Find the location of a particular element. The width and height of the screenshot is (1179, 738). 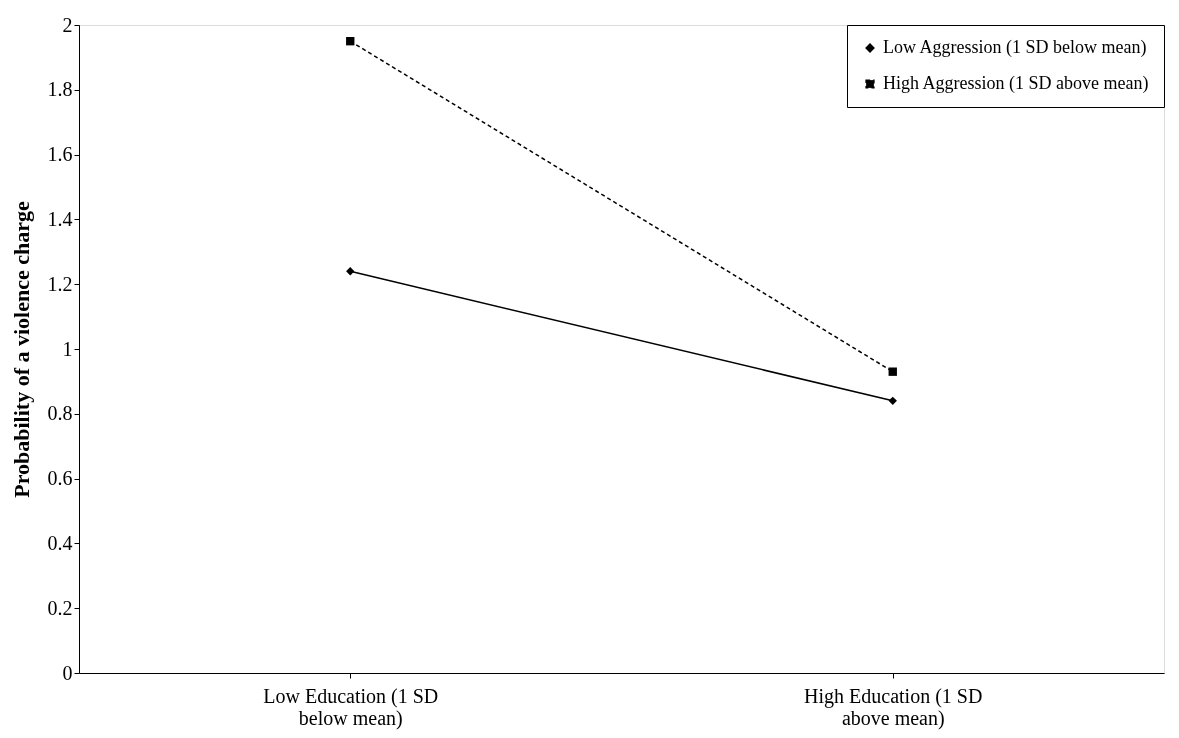

y-tick-label: 1.2 is located at coordinates (60, 283).